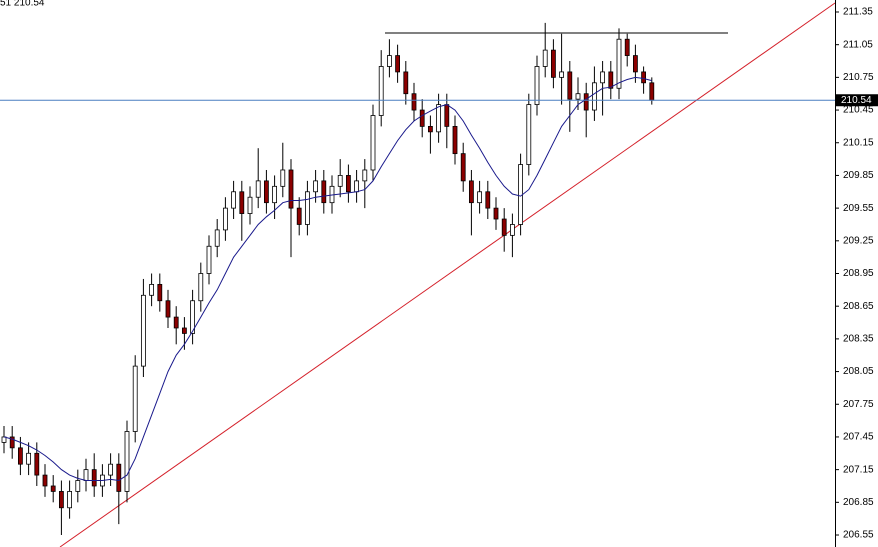 This screenshot has width=878, height=547. I want to click on y-tick-label: 208.35, so click(858, 339).